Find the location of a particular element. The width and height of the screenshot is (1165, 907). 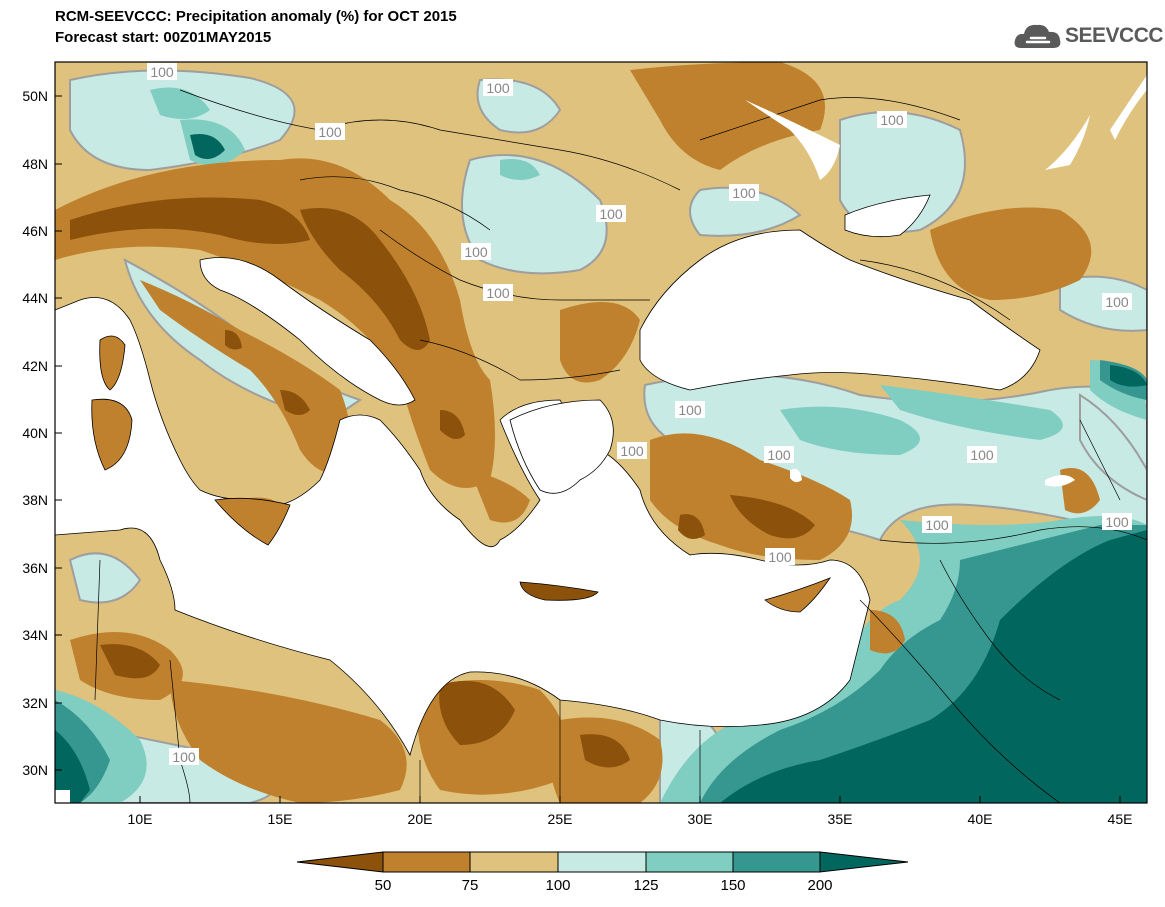

latitude-axis: 50N 48N 46N 44N 42N 40N 38N 36N 34N 32N 30N is located at coordinates (42, 433).